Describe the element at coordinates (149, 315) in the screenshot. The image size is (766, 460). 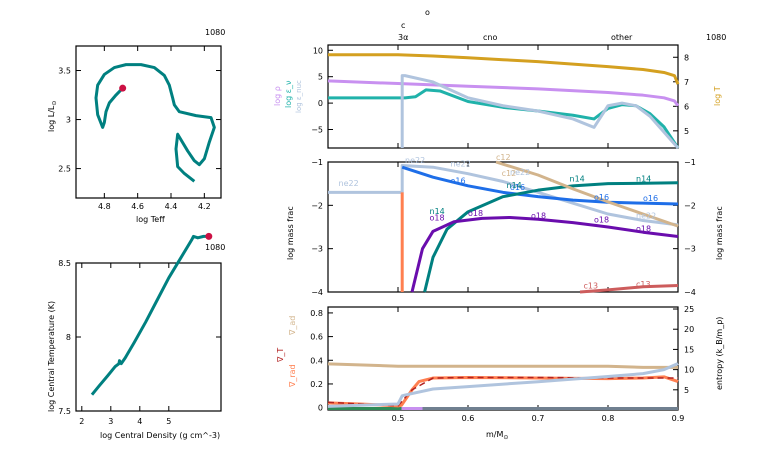
I see `trho-track-line` at that location.